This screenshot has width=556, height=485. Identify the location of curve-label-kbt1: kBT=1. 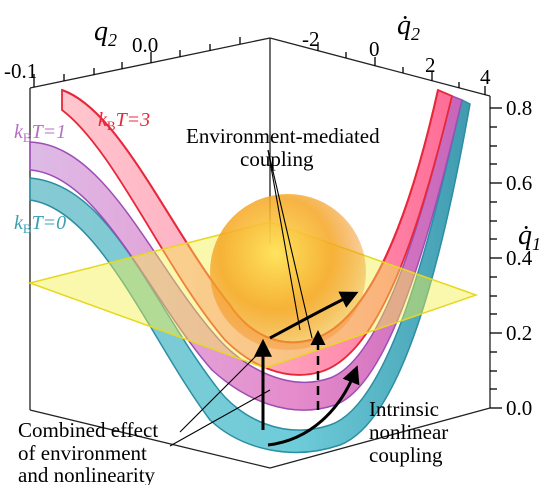
(40, 133).